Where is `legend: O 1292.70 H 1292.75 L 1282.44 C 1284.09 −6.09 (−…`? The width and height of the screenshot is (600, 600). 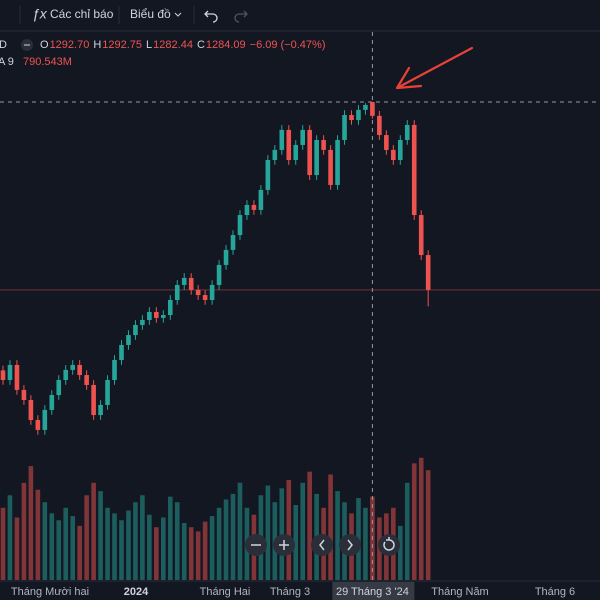 legend: O 1292.70 H 1292.75 L 1282.44 C 1284.09 −6.09 (−… is located at coordinates (183, 45).